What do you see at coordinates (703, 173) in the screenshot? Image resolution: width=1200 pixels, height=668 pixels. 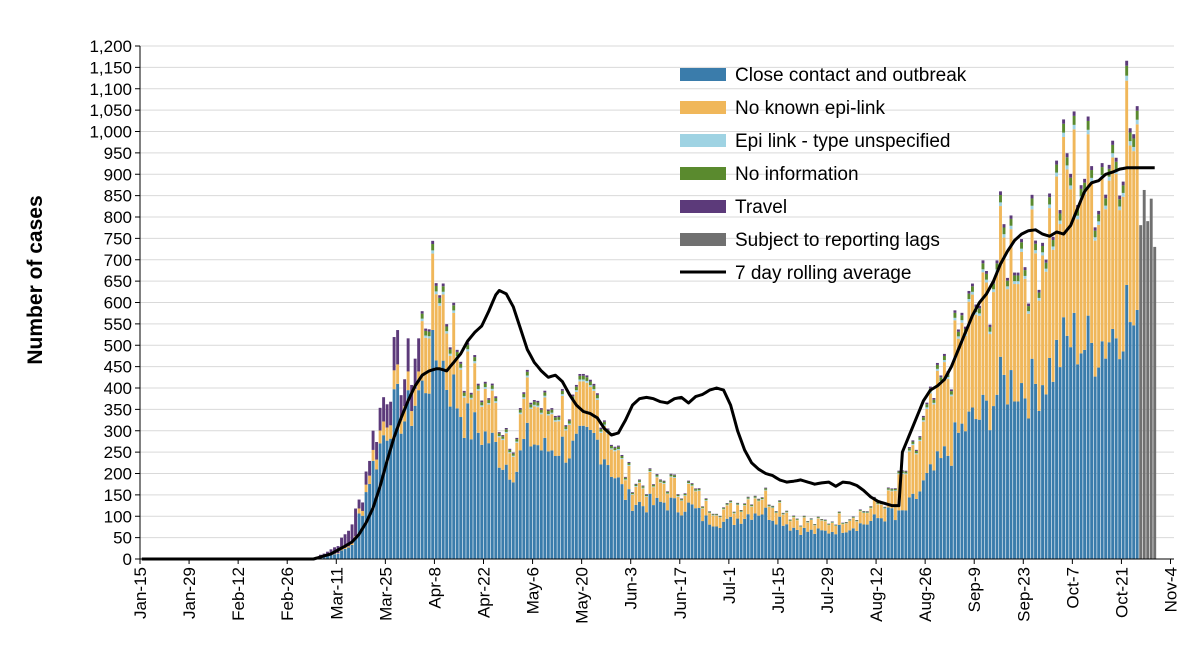 I see `legend-swatch` at bounding box center [703, 173].